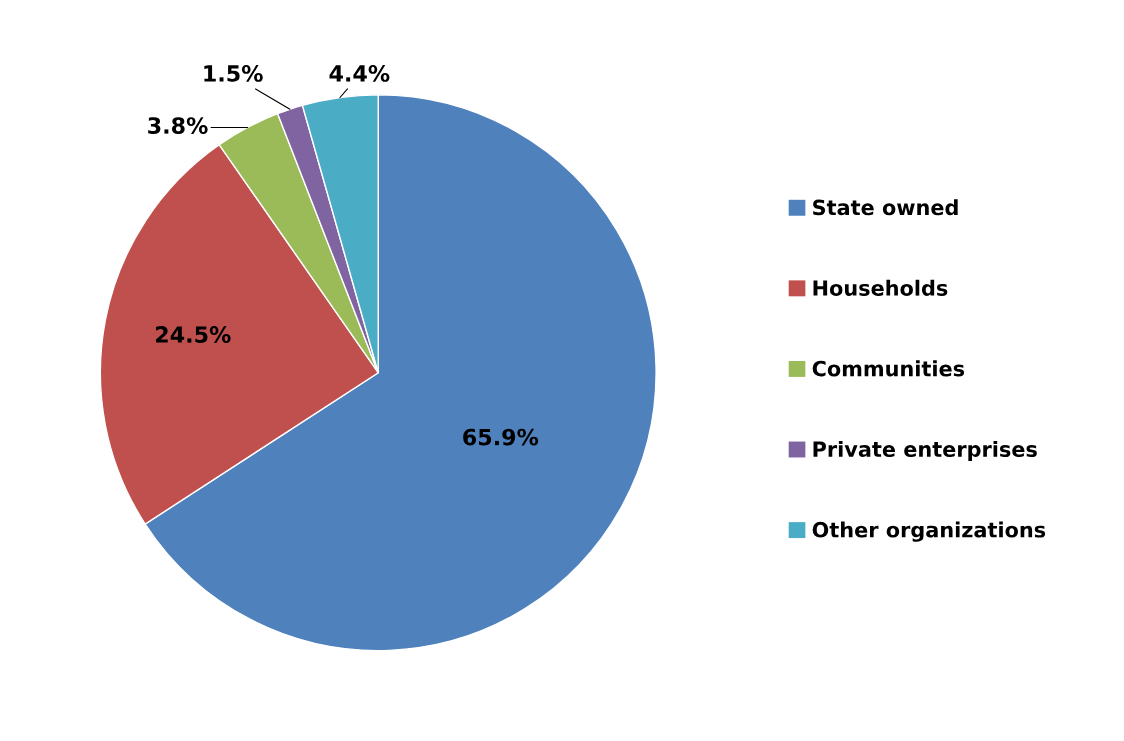  Describe the element at coordinates (925, 451) in the screenshot. I see `legend-label: Private enterprises` at that location.